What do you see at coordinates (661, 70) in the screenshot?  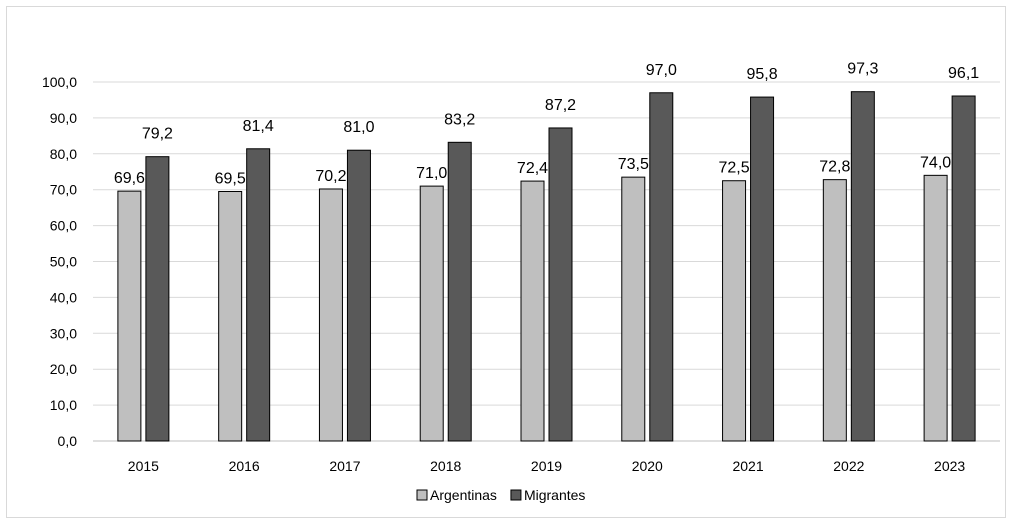 I see `data-label-migrantes-2020: 97,0` at bounding box center [661, 70].